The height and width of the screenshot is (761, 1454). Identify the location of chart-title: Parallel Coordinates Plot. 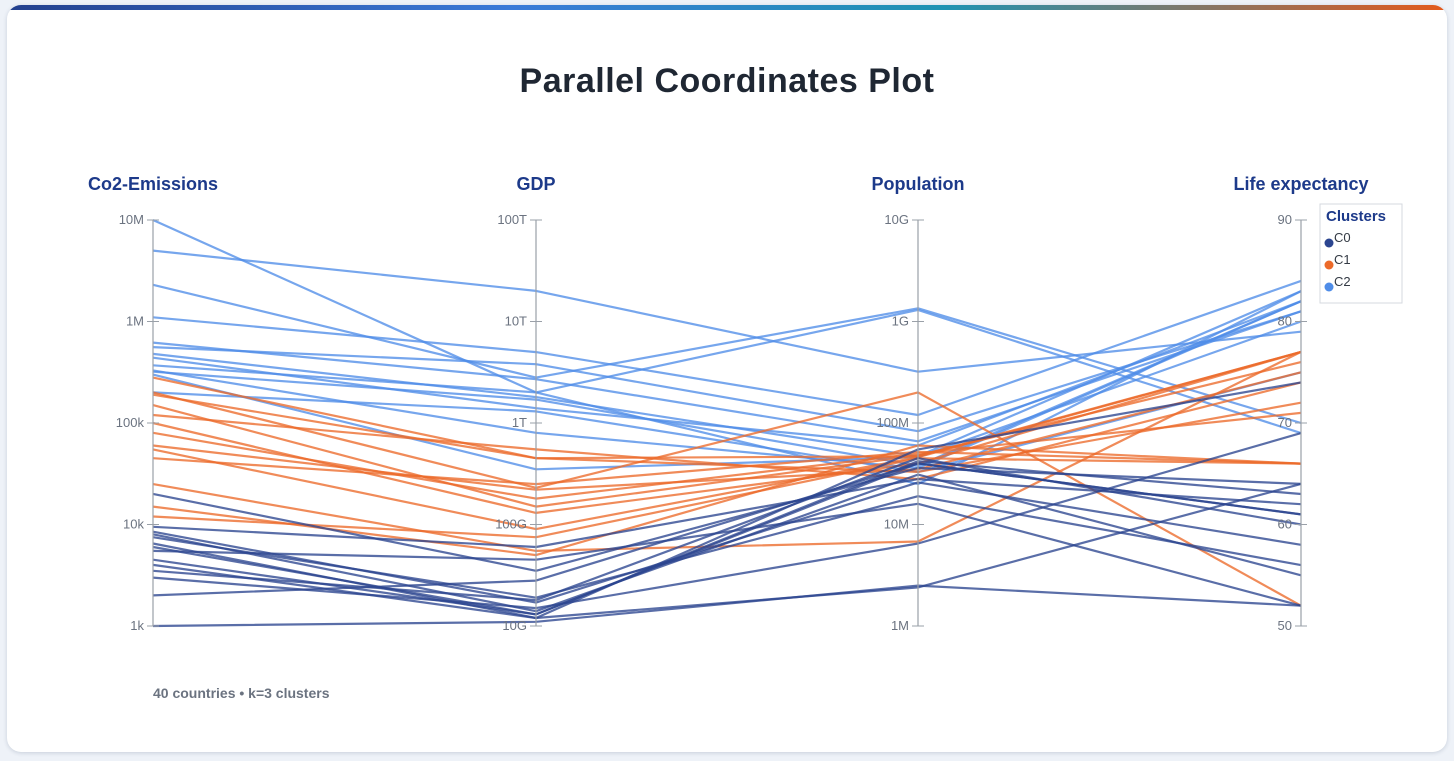
(727, 81).